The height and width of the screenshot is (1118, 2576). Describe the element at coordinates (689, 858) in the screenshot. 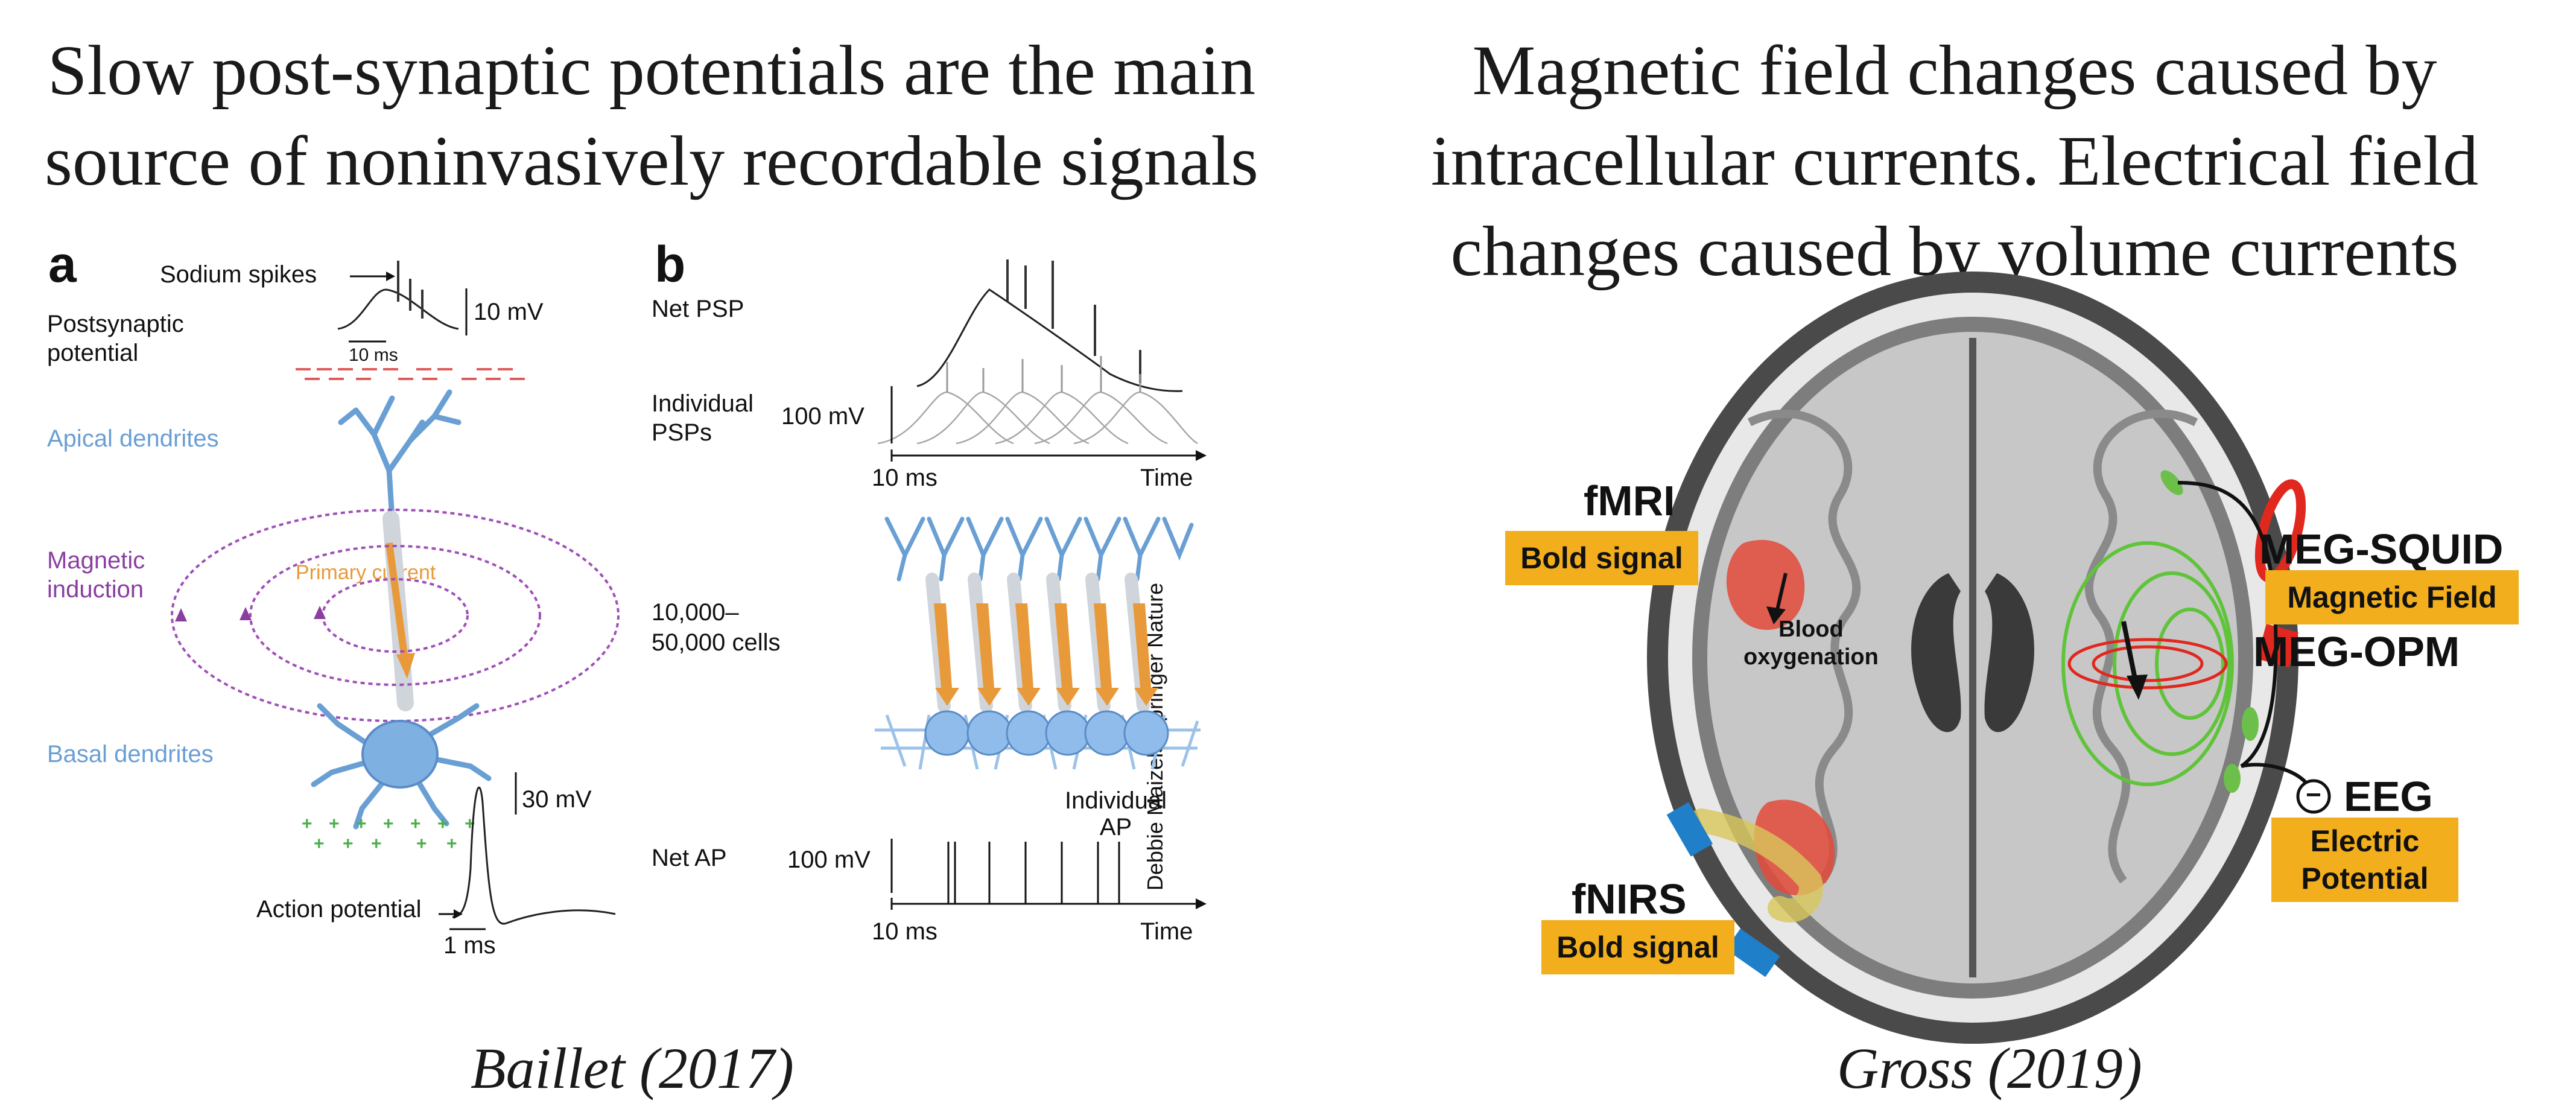

I see `net-ap-label: Net AP` at that location.